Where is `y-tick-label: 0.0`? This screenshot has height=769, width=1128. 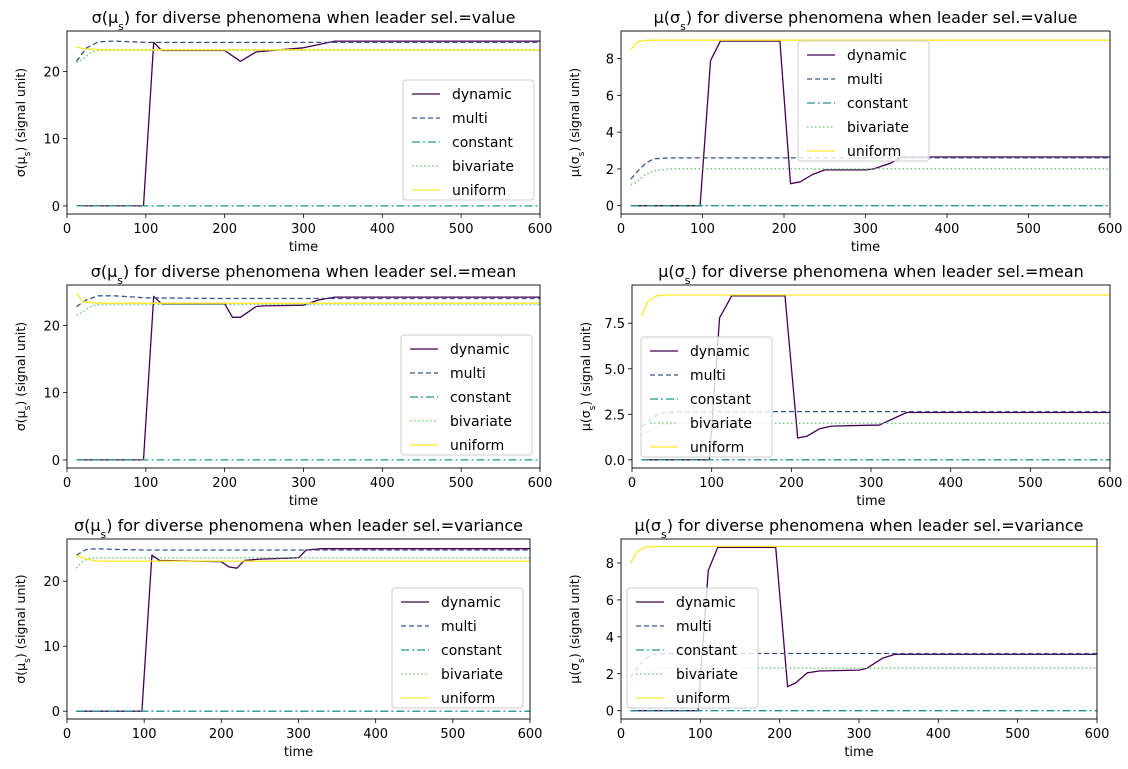 y-tick-label: 0.0 is located at coordinates (614, 461).